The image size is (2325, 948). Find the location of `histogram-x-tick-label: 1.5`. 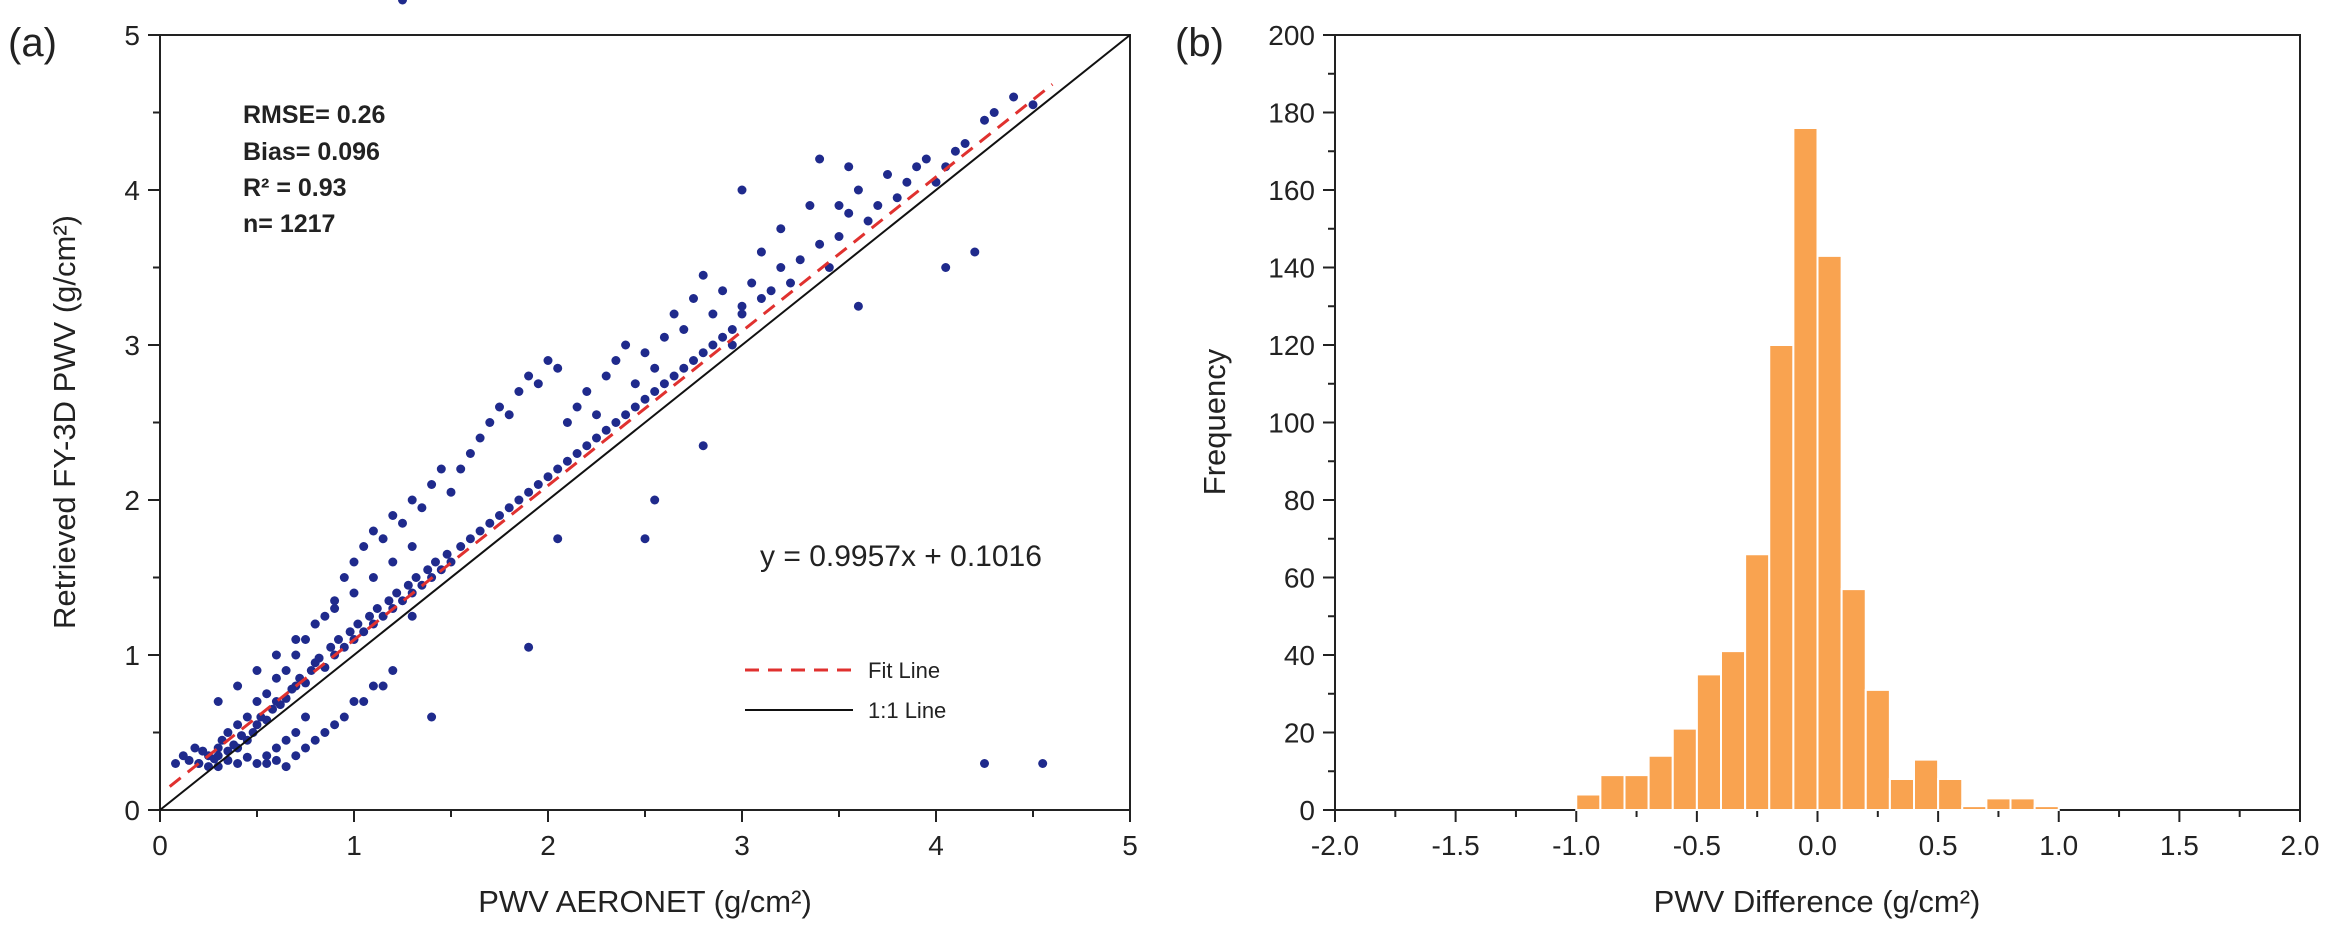

histogram-x-tick-label: 1.5 is located at coordinates (2179, 845).